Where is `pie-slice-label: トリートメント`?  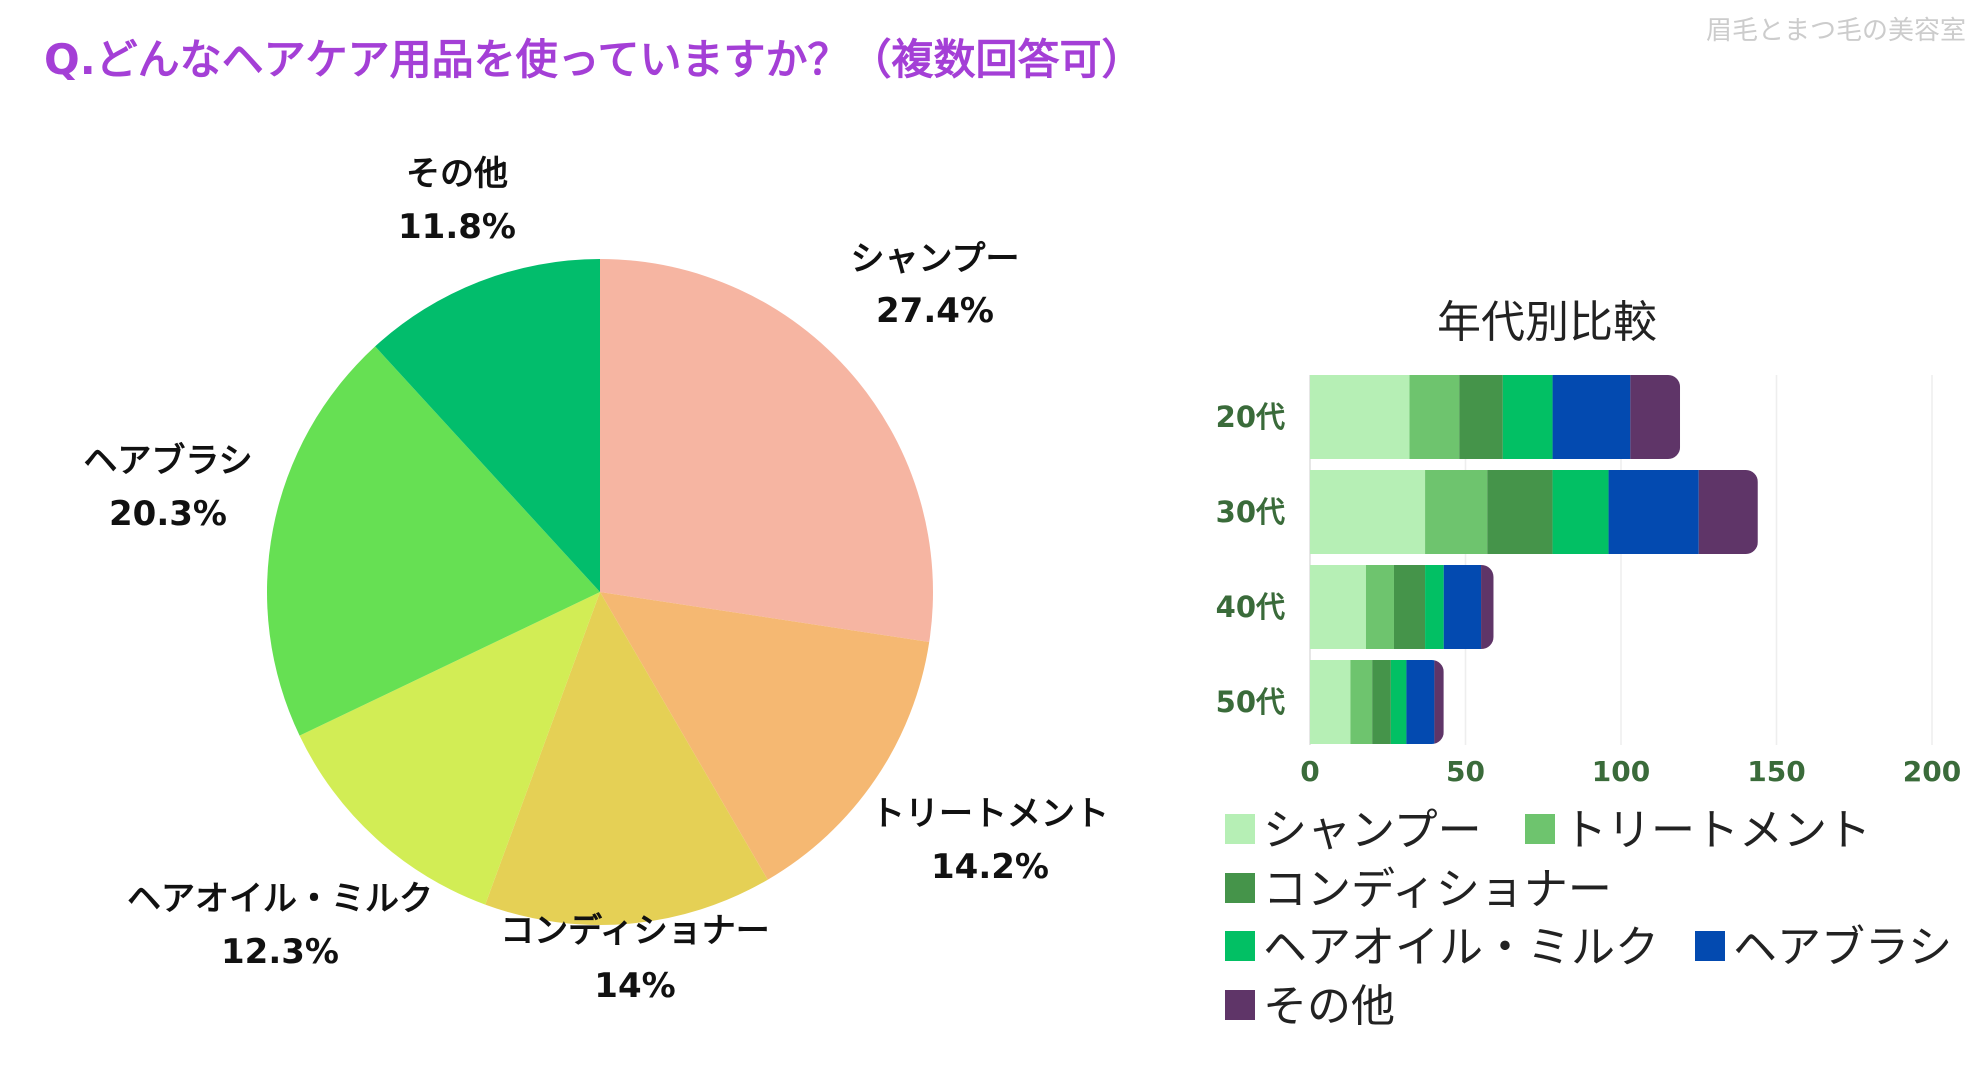
pie-slice-label: トリートメント is located at coordinates (990, 814).